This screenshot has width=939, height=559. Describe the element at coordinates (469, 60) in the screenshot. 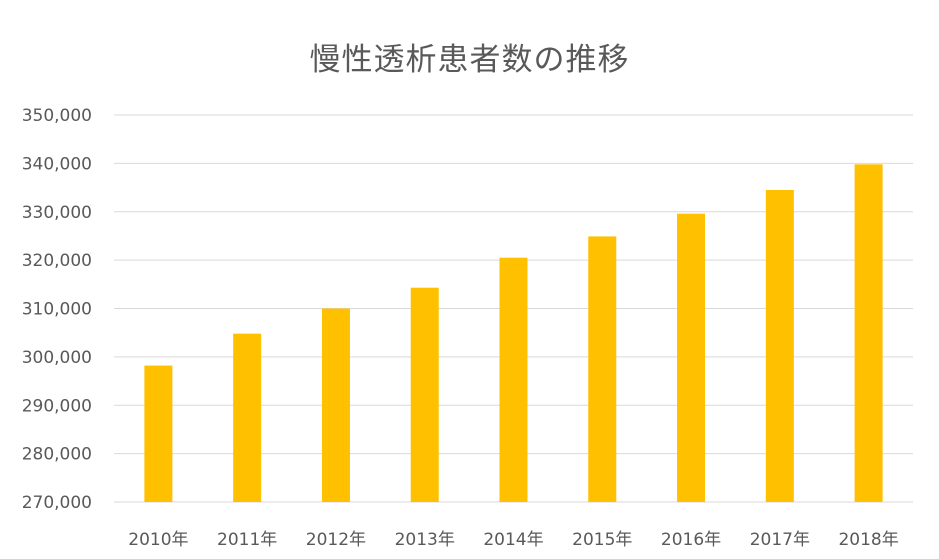

I see `chart-title: 慢性透析患者数の推移` at that location.